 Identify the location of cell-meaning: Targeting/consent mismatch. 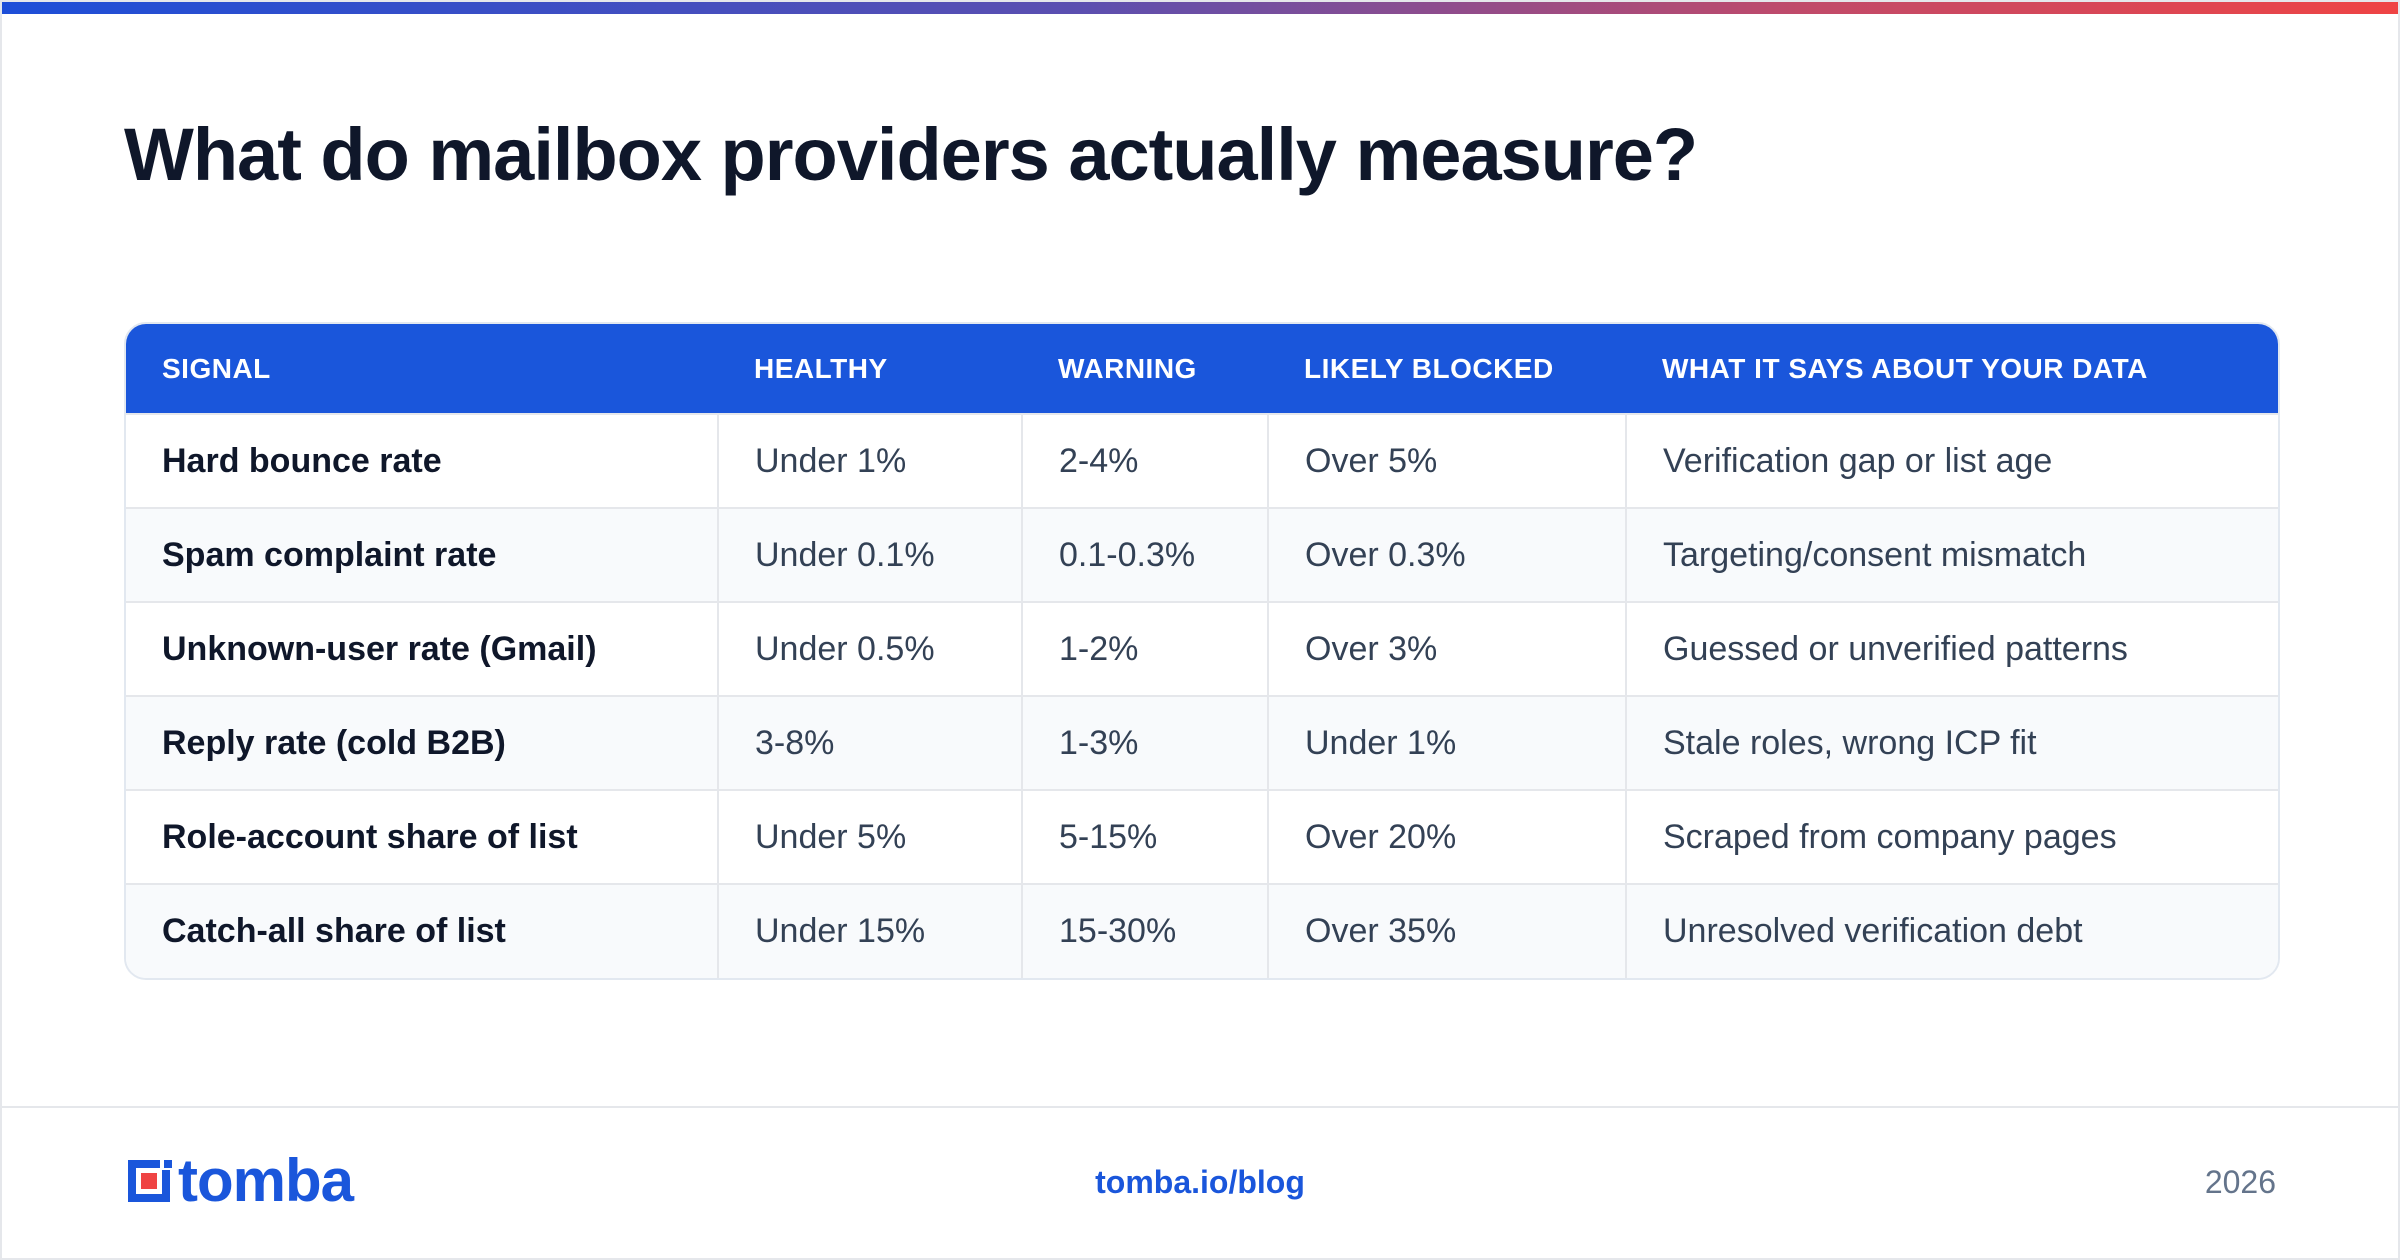
(1951, 554).